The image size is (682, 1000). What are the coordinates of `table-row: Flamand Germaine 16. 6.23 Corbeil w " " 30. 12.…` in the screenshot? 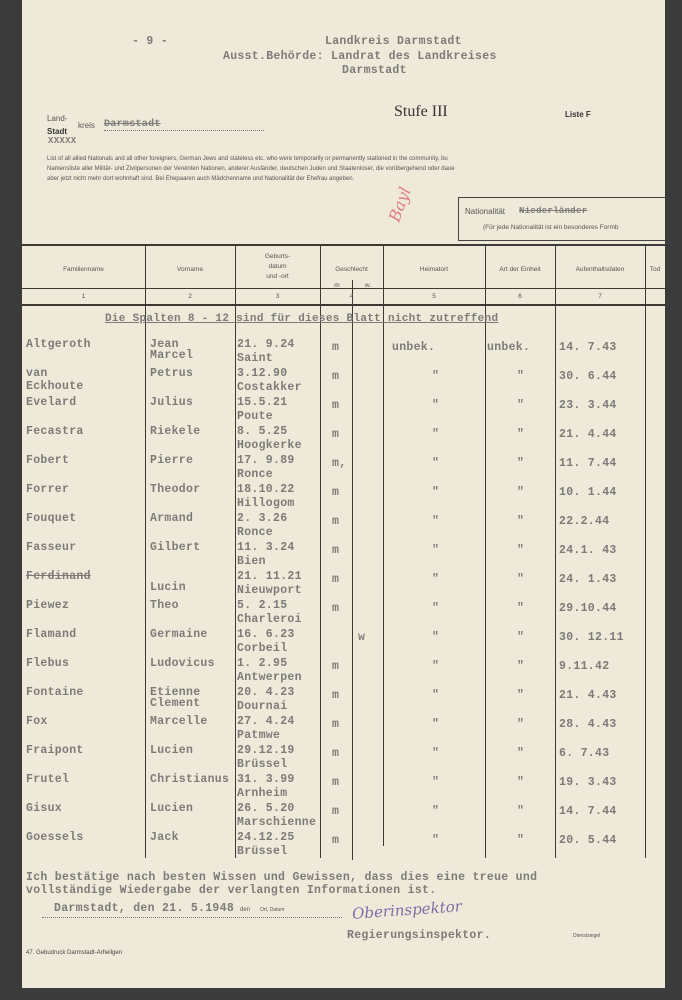 It's located at (343, 643).